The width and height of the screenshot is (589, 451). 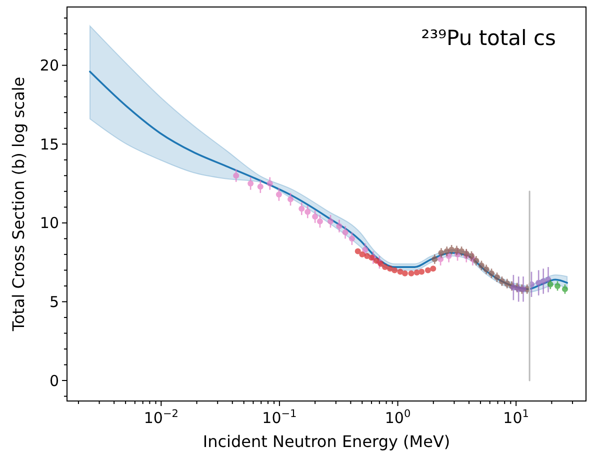 I want to click on y-tick-label: 5, so click(x=54, y=301).